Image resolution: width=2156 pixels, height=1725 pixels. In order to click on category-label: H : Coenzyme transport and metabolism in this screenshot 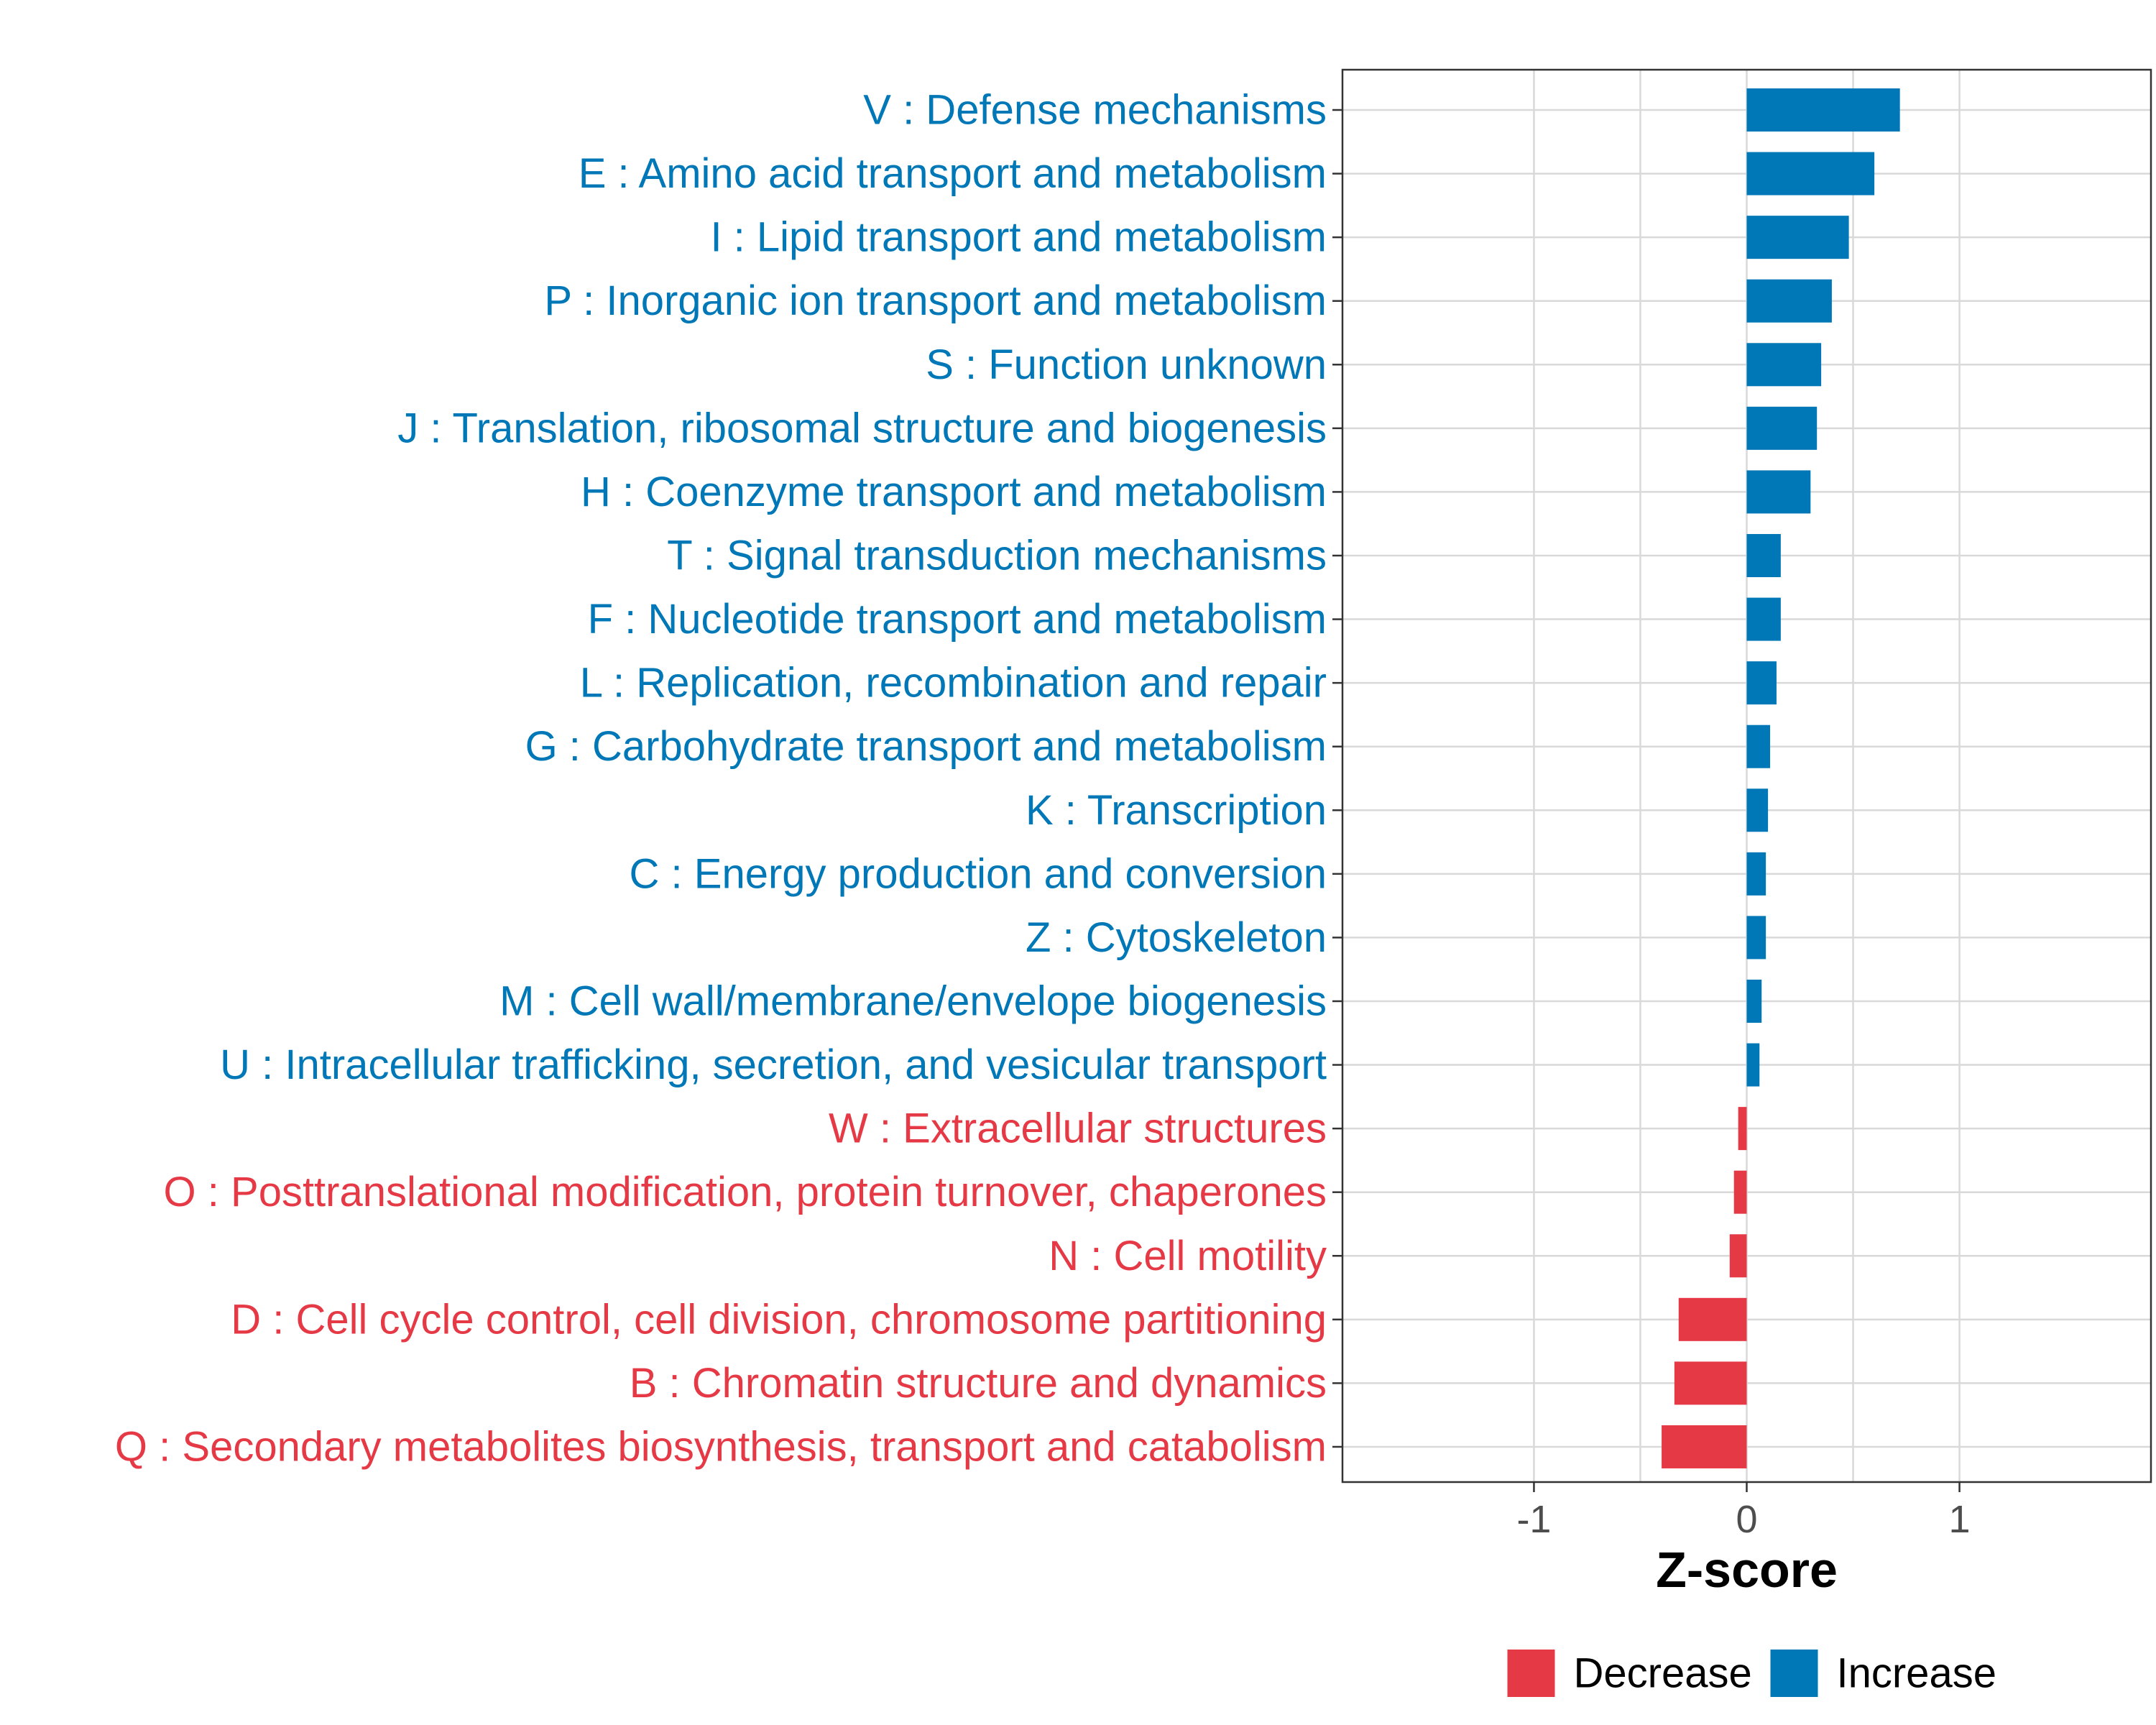, I will do `click(954, 492)`.